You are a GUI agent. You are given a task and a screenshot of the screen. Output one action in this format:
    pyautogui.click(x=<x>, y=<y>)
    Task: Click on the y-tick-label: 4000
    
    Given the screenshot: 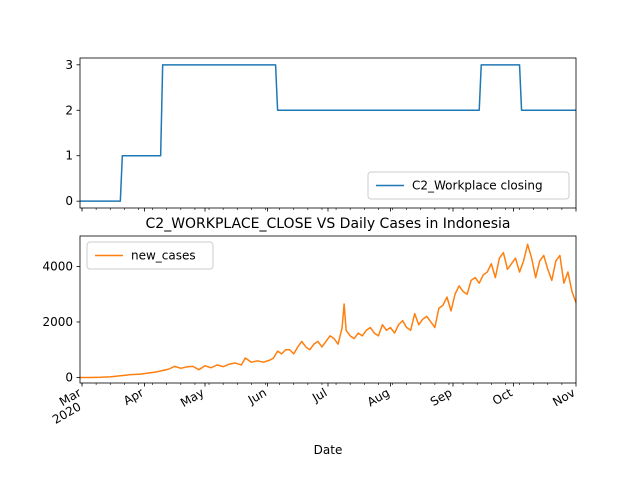 What is the action you would take?
    pyautogui.click(x=57, y=267)
    